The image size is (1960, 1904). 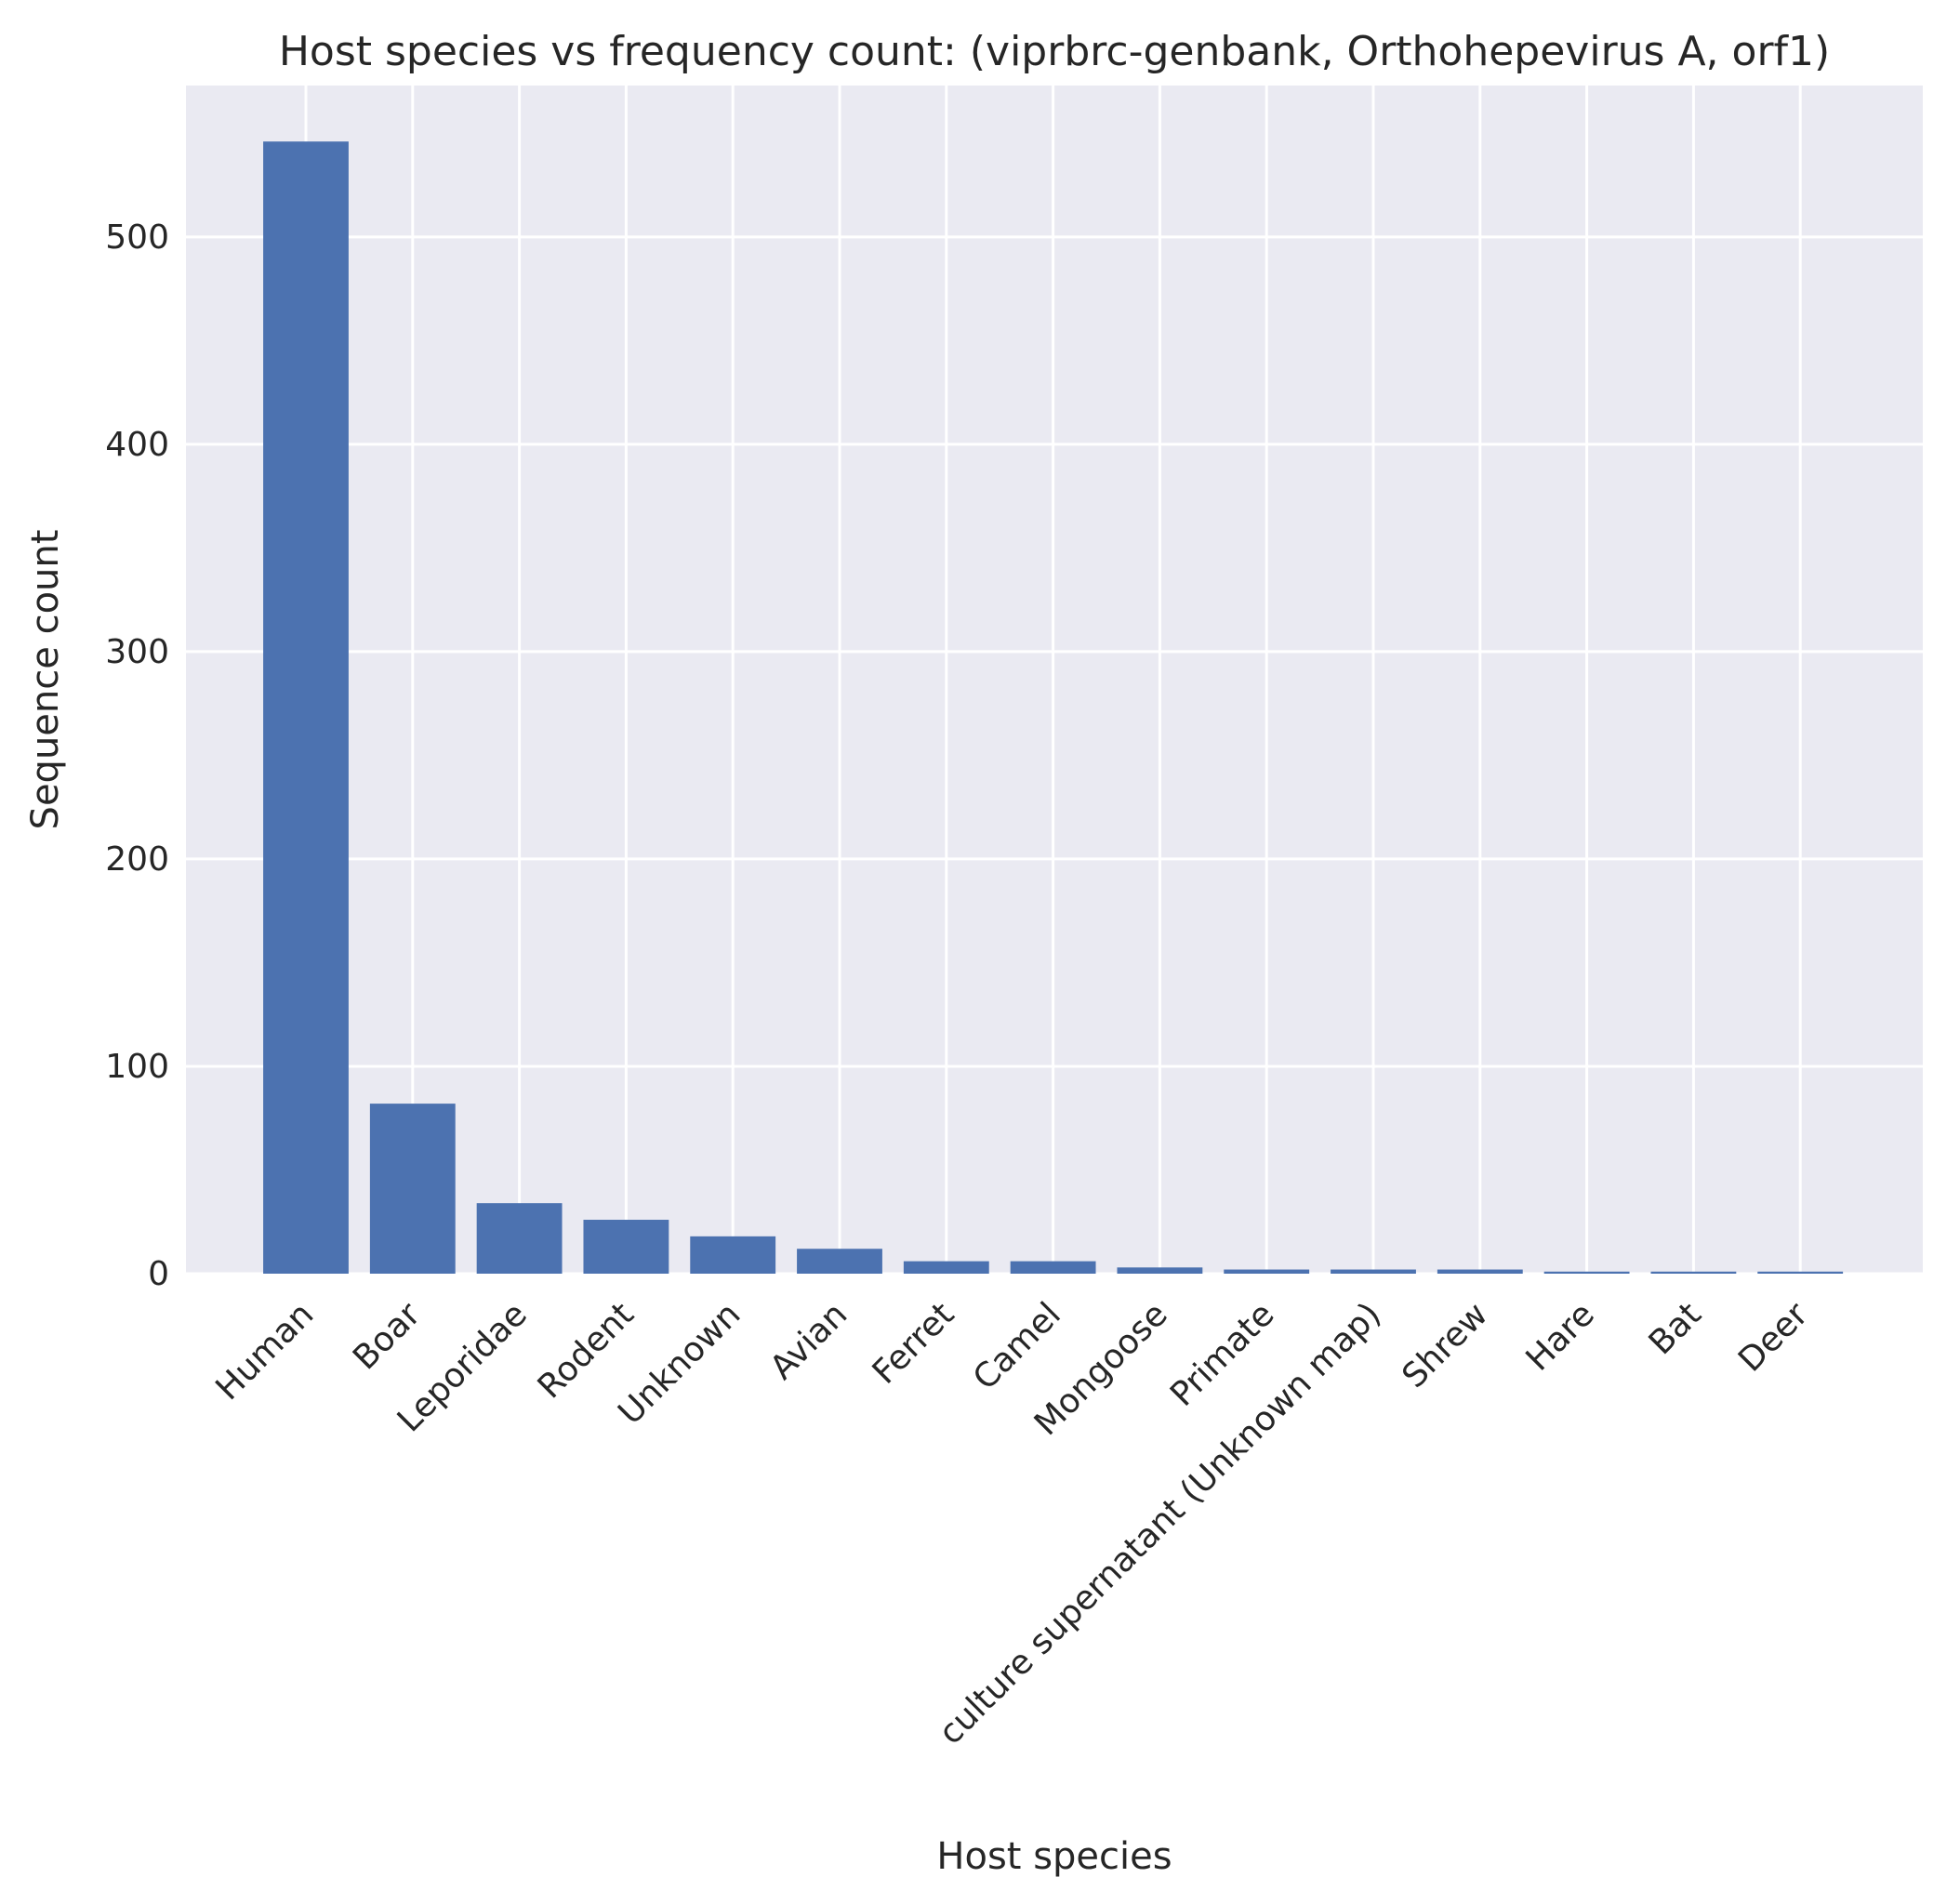 What do you see at coordinates (137, 445) in the screenshot?
I see `y-tick-label: 400` at bounding box center [137, 445].